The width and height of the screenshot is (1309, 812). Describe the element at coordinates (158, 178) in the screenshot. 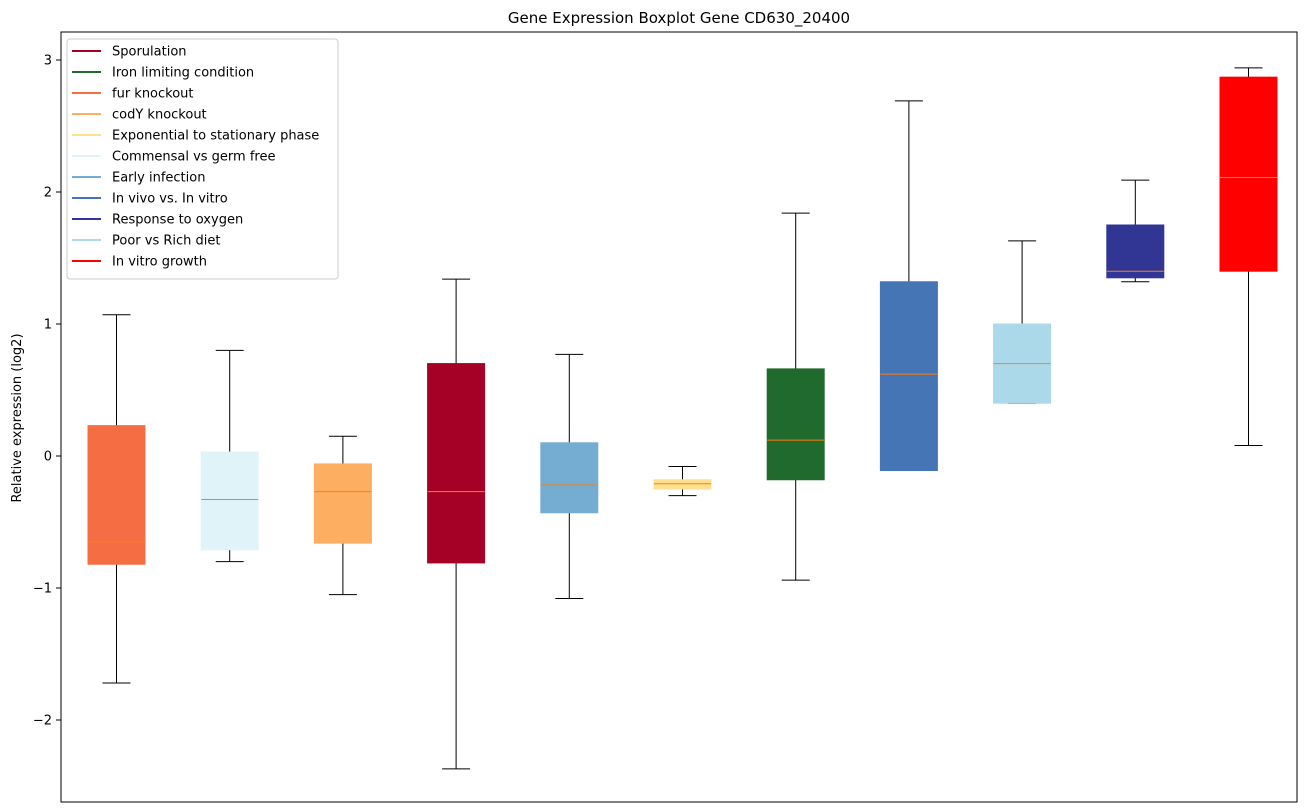

I see `legend-label: Early infection` at that location.